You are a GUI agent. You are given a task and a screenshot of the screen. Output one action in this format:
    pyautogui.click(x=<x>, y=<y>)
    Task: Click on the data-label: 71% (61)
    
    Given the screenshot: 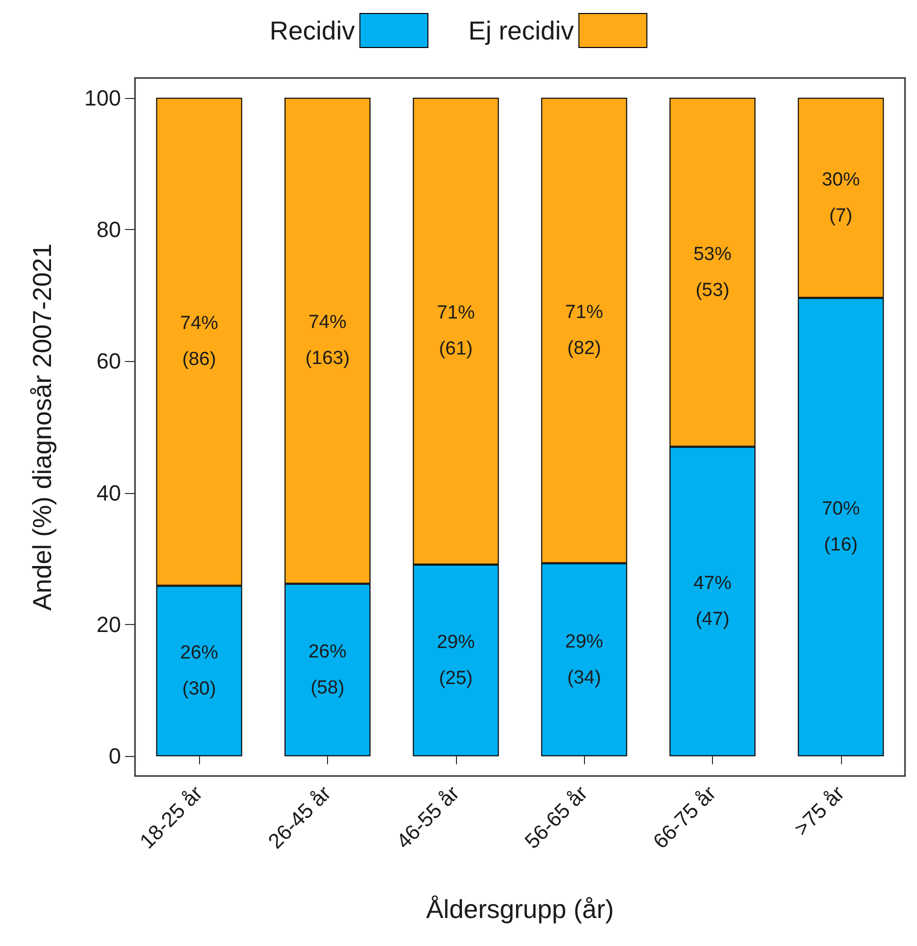 What is the action you would take?
    pyautogui.click(x=455, y=331)
    